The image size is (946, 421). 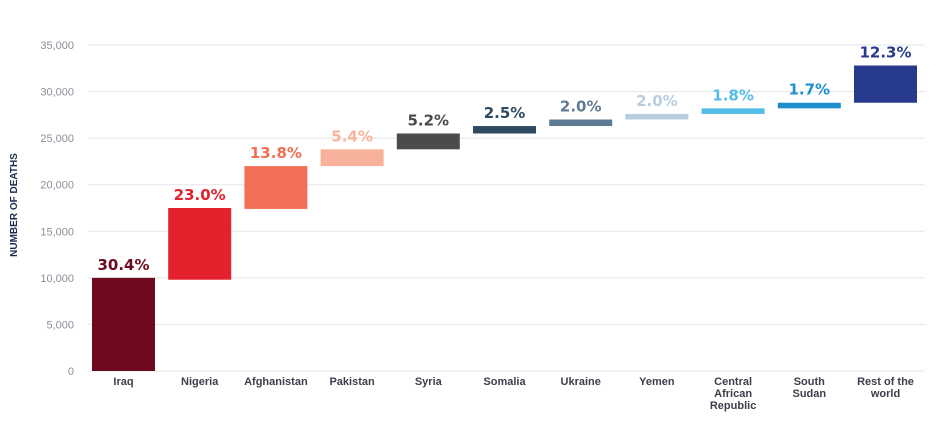 I want to click on category-label: Afghanistan, so click(x=276, y=382).